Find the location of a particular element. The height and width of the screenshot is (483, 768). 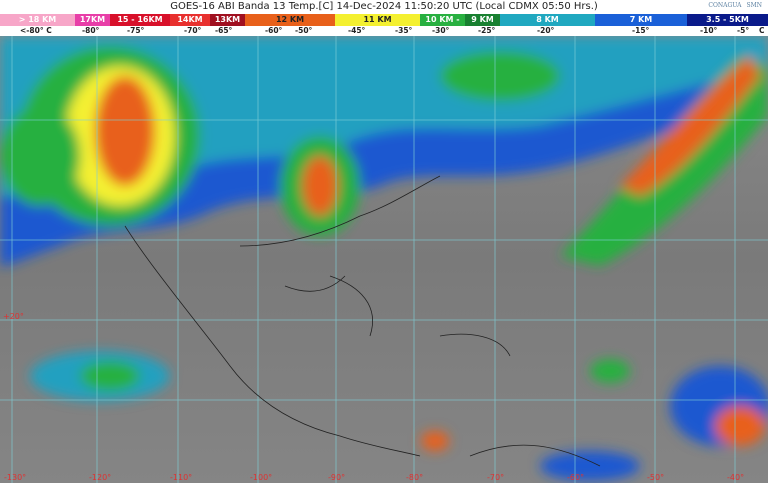

conagua-logo: CONAGUA is located at coordinates (725, 5).